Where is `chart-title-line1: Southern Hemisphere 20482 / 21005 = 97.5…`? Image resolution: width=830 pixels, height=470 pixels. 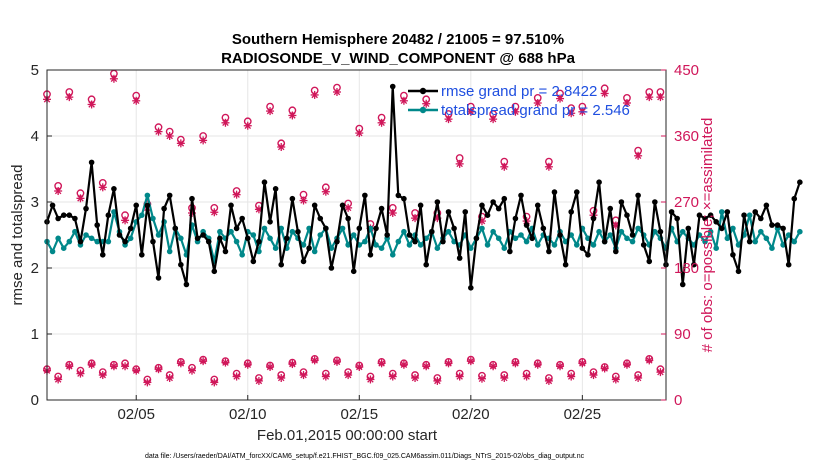
chart-title-line1: Southern Hemisphere 20482 / 21005 = 97.5… is located at coordinates (398, 39).